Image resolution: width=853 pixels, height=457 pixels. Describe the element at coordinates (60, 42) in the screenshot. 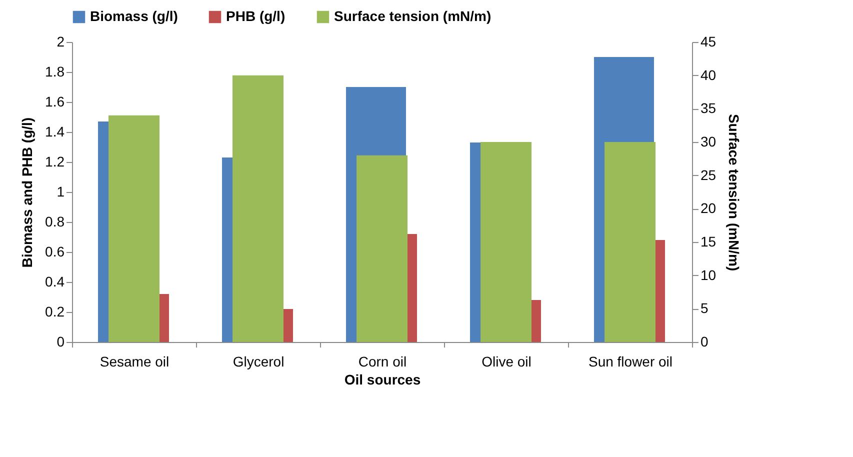

I see `y-tick-label: 2` at that location.